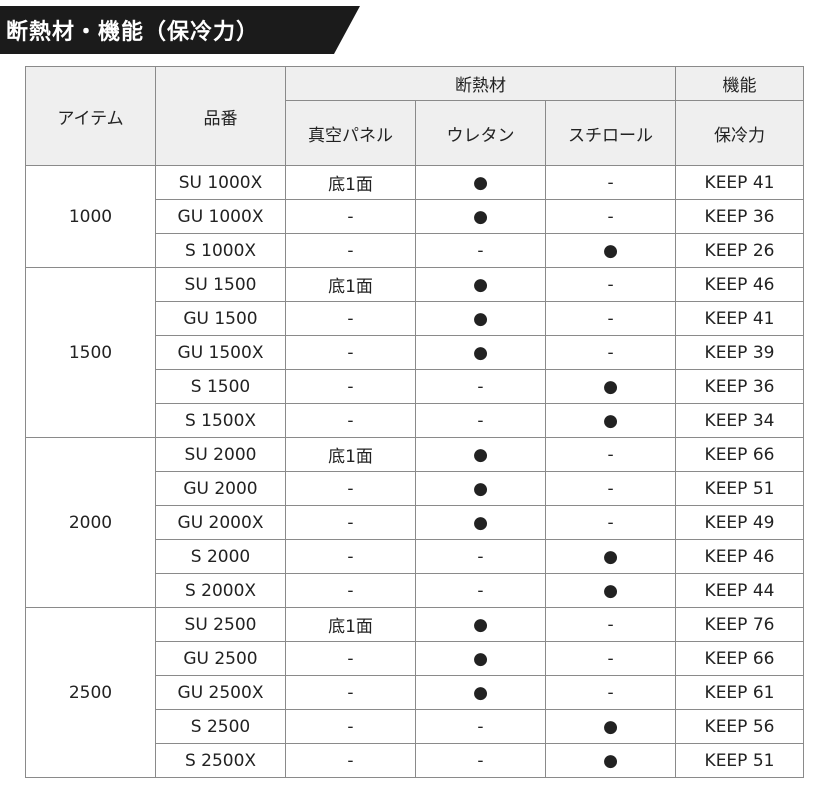  What do you see at coordinates (220, 420) in the screenshot?
I see `model-cell: S 1500X` at bounding box center [220, 420].